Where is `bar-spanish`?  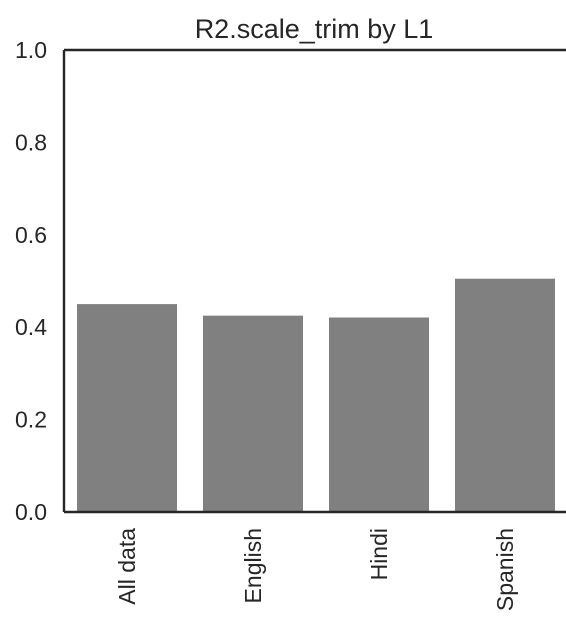
bar-spanish is located at coordinates (505, 395).